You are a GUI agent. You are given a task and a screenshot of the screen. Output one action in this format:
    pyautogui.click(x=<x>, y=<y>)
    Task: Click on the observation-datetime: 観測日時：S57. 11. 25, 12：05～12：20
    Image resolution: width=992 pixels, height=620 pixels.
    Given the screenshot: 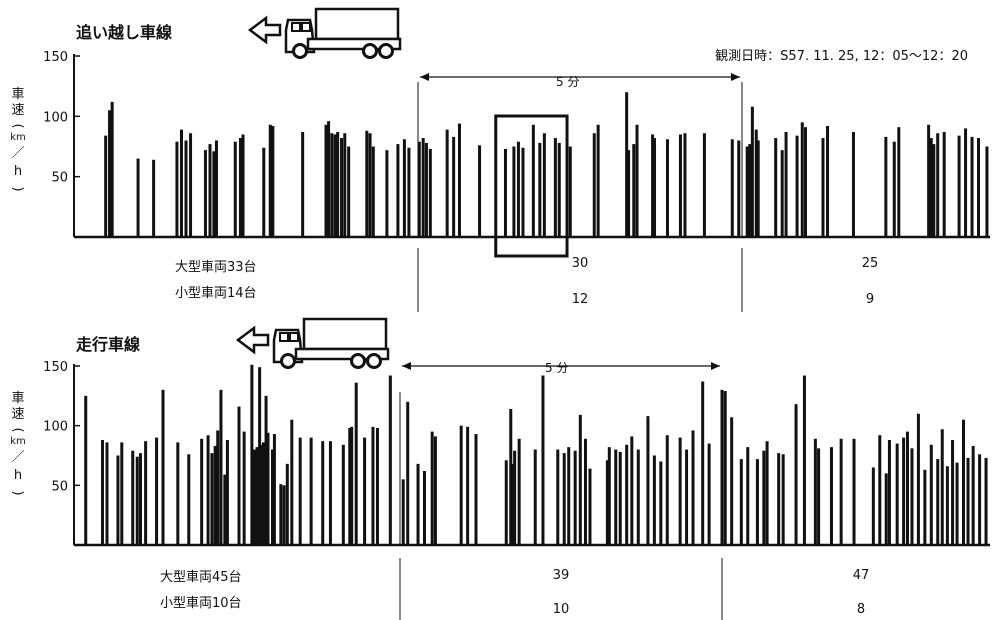 What is the action you would take?
    pyautogui.click(x=841, y=56)
    